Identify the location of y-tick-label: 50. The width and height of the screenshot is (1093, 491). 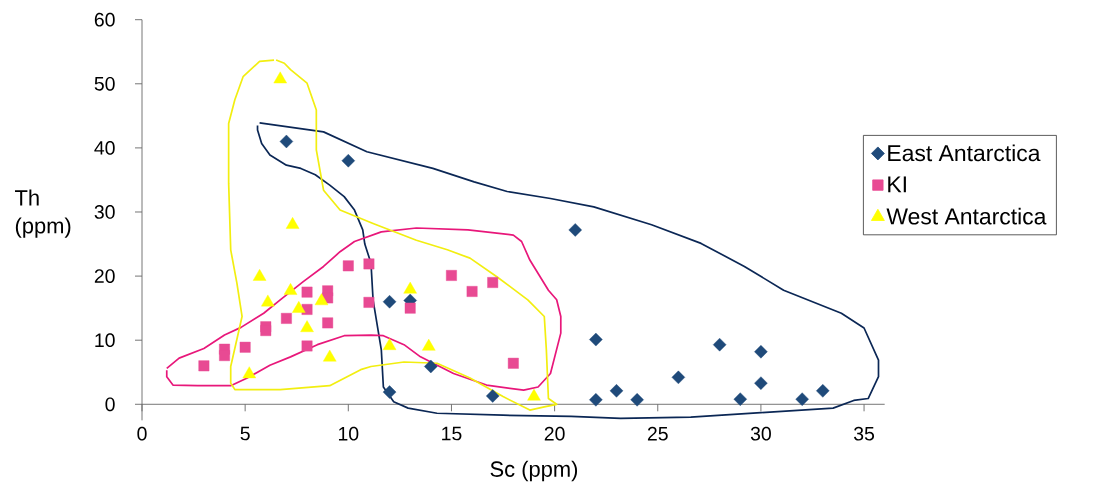
(104, 83).